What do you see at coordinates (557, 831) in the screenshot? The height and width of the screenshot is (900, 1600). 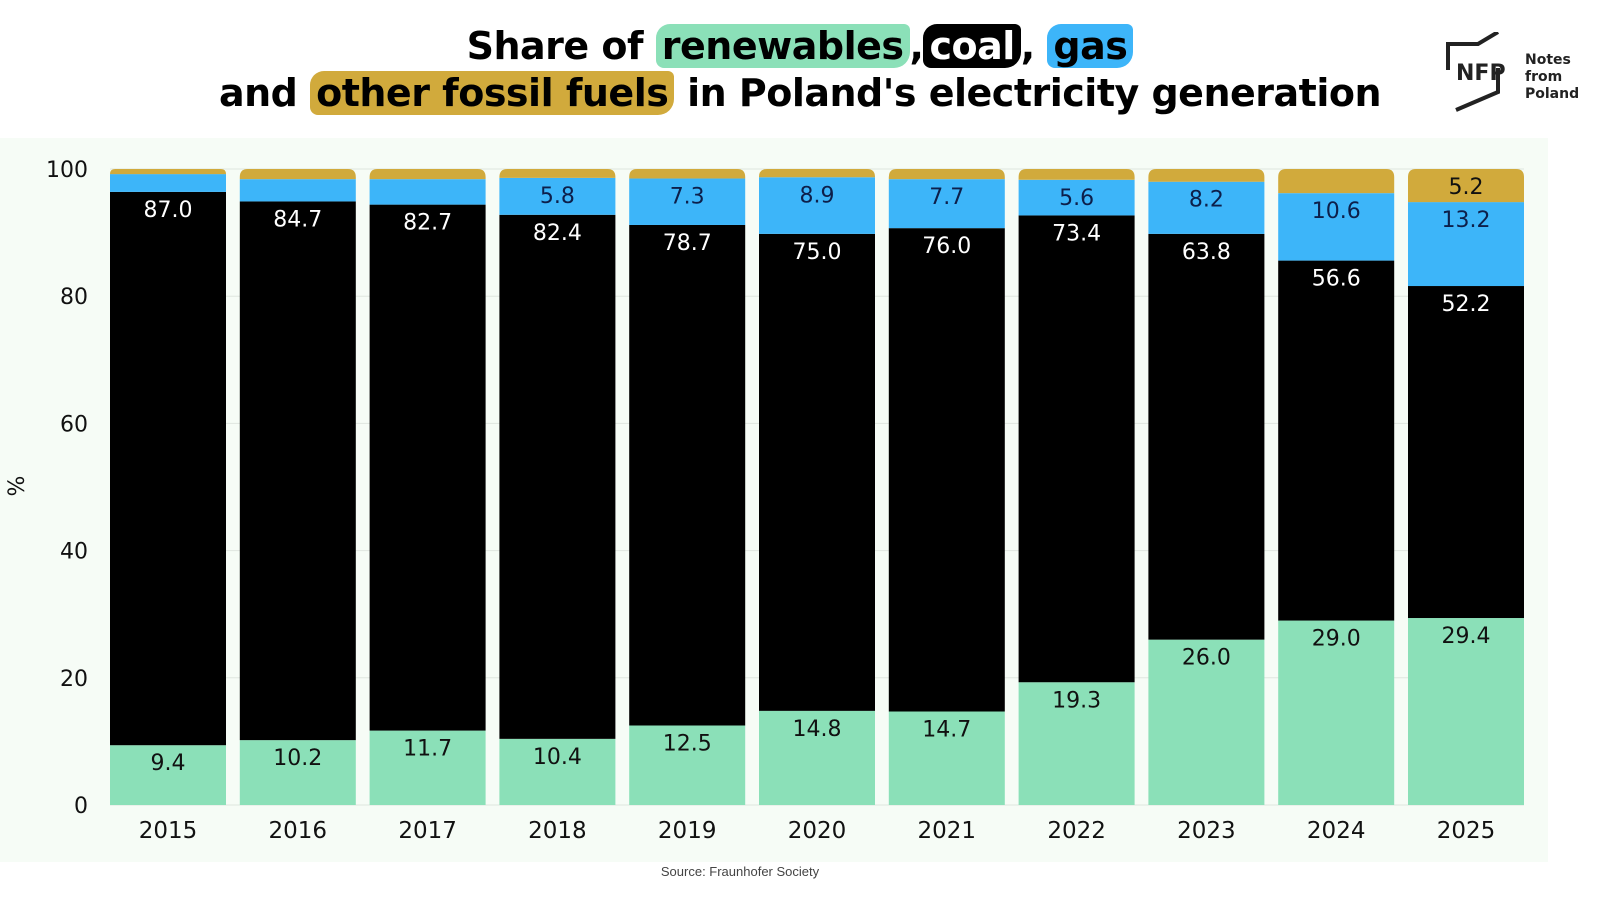 I see `x-tick-label: 2018` at bounding box center [557, 831].